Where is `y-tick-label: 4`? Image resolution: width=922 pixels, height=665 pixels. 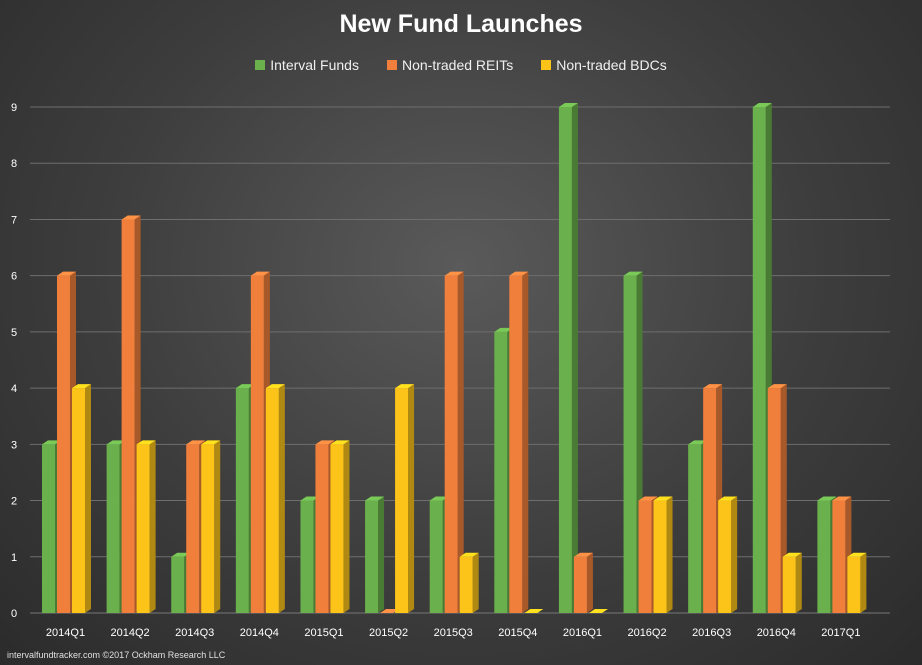
y-tick-label: 4 is located at coordinates (14, 389).